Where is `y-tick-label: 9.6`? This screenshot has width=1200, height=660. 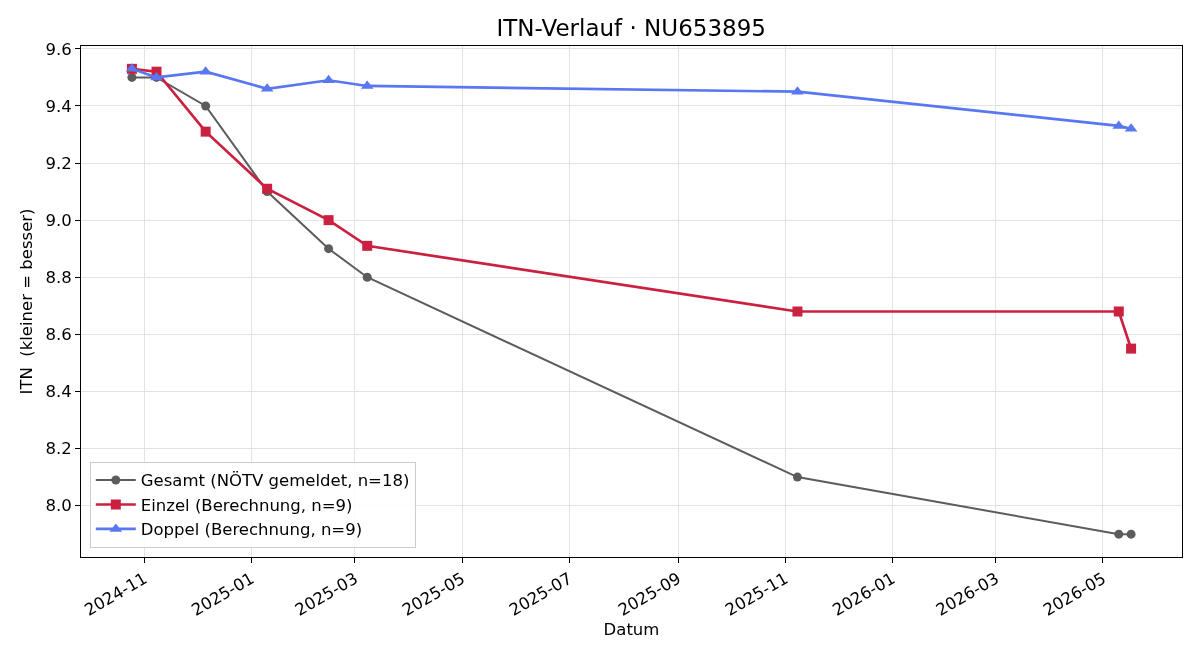 y-tick-label: 9.6 is located at coordinates (58, 49).